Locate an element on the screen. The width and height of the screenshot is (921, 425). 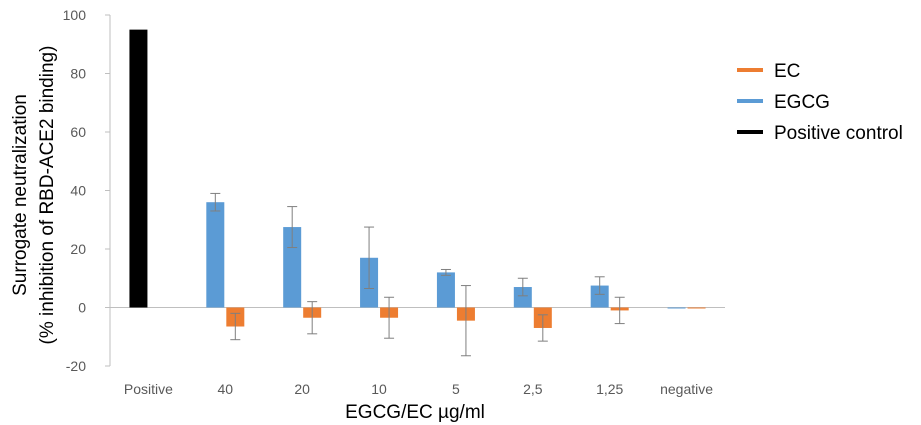
bar-positive-control is located at coordinates (138, 169).